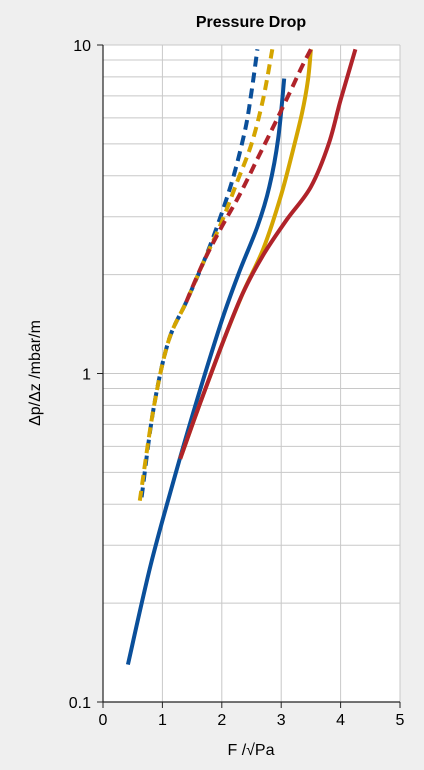 Image resolution: width=424 pixels, height=770 pixels. What do you see at coordinates (162, 720) in the screenshot?
I see `x-tick-label: 1` at bounding box center [162, 720].